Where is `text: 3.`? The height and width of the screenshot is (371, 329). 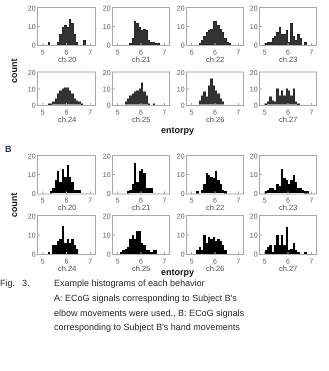
text: 3. is located at coordinates (26, 283).